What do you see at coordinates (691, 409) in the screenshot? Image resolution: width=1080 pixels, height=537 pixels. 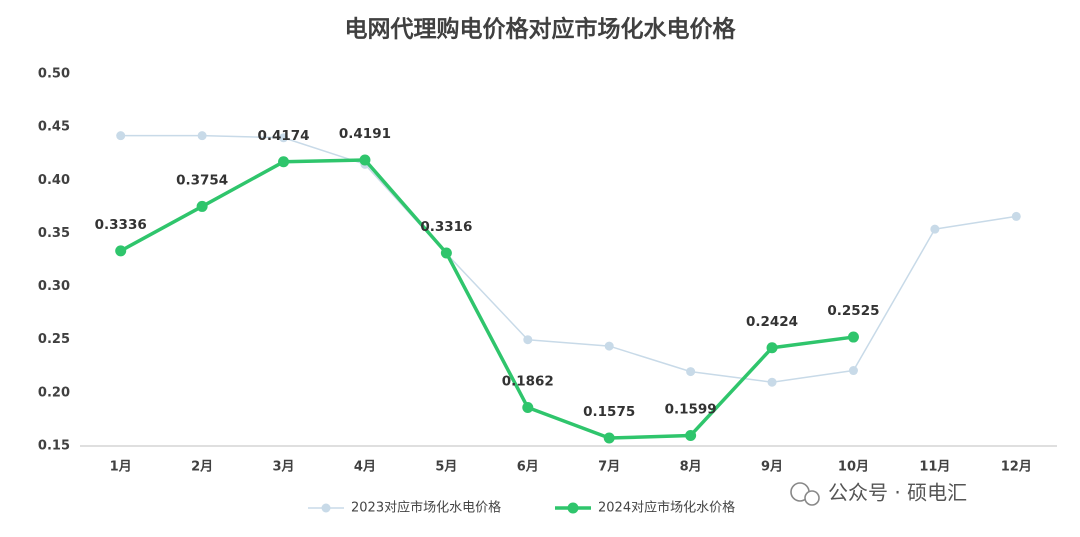 I see `data-label: 0.1599` at bounding box center [691, 409].